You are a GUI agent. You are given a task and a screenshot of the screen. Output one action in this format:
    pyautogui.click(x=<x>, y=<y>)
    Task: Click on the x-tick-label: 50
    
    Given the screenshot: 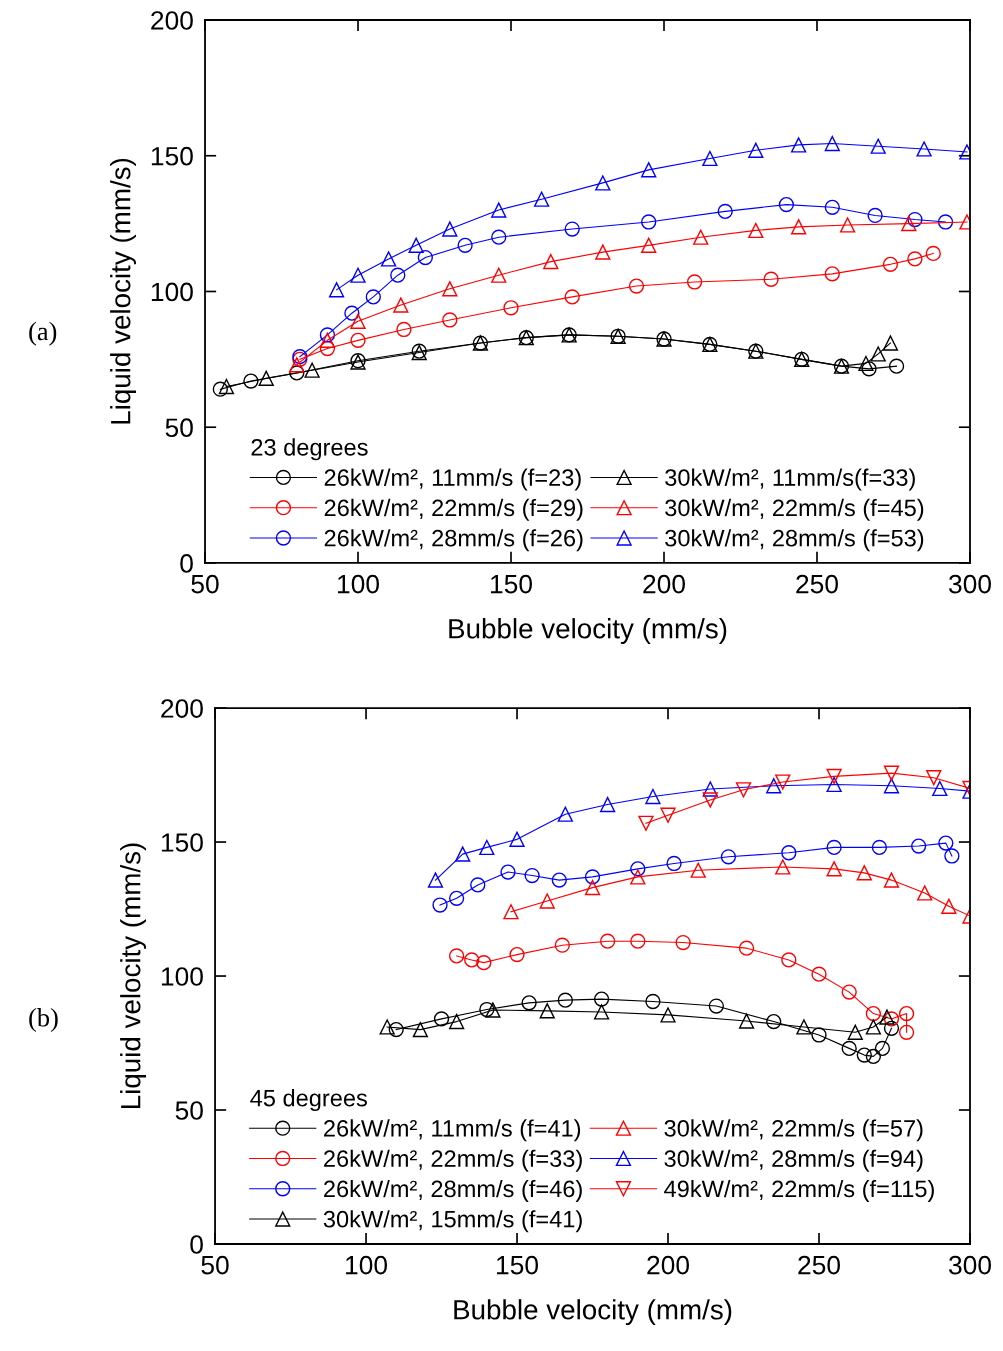 What is the action you would take?
    pyautogui.click(x=215, y=1265)
    